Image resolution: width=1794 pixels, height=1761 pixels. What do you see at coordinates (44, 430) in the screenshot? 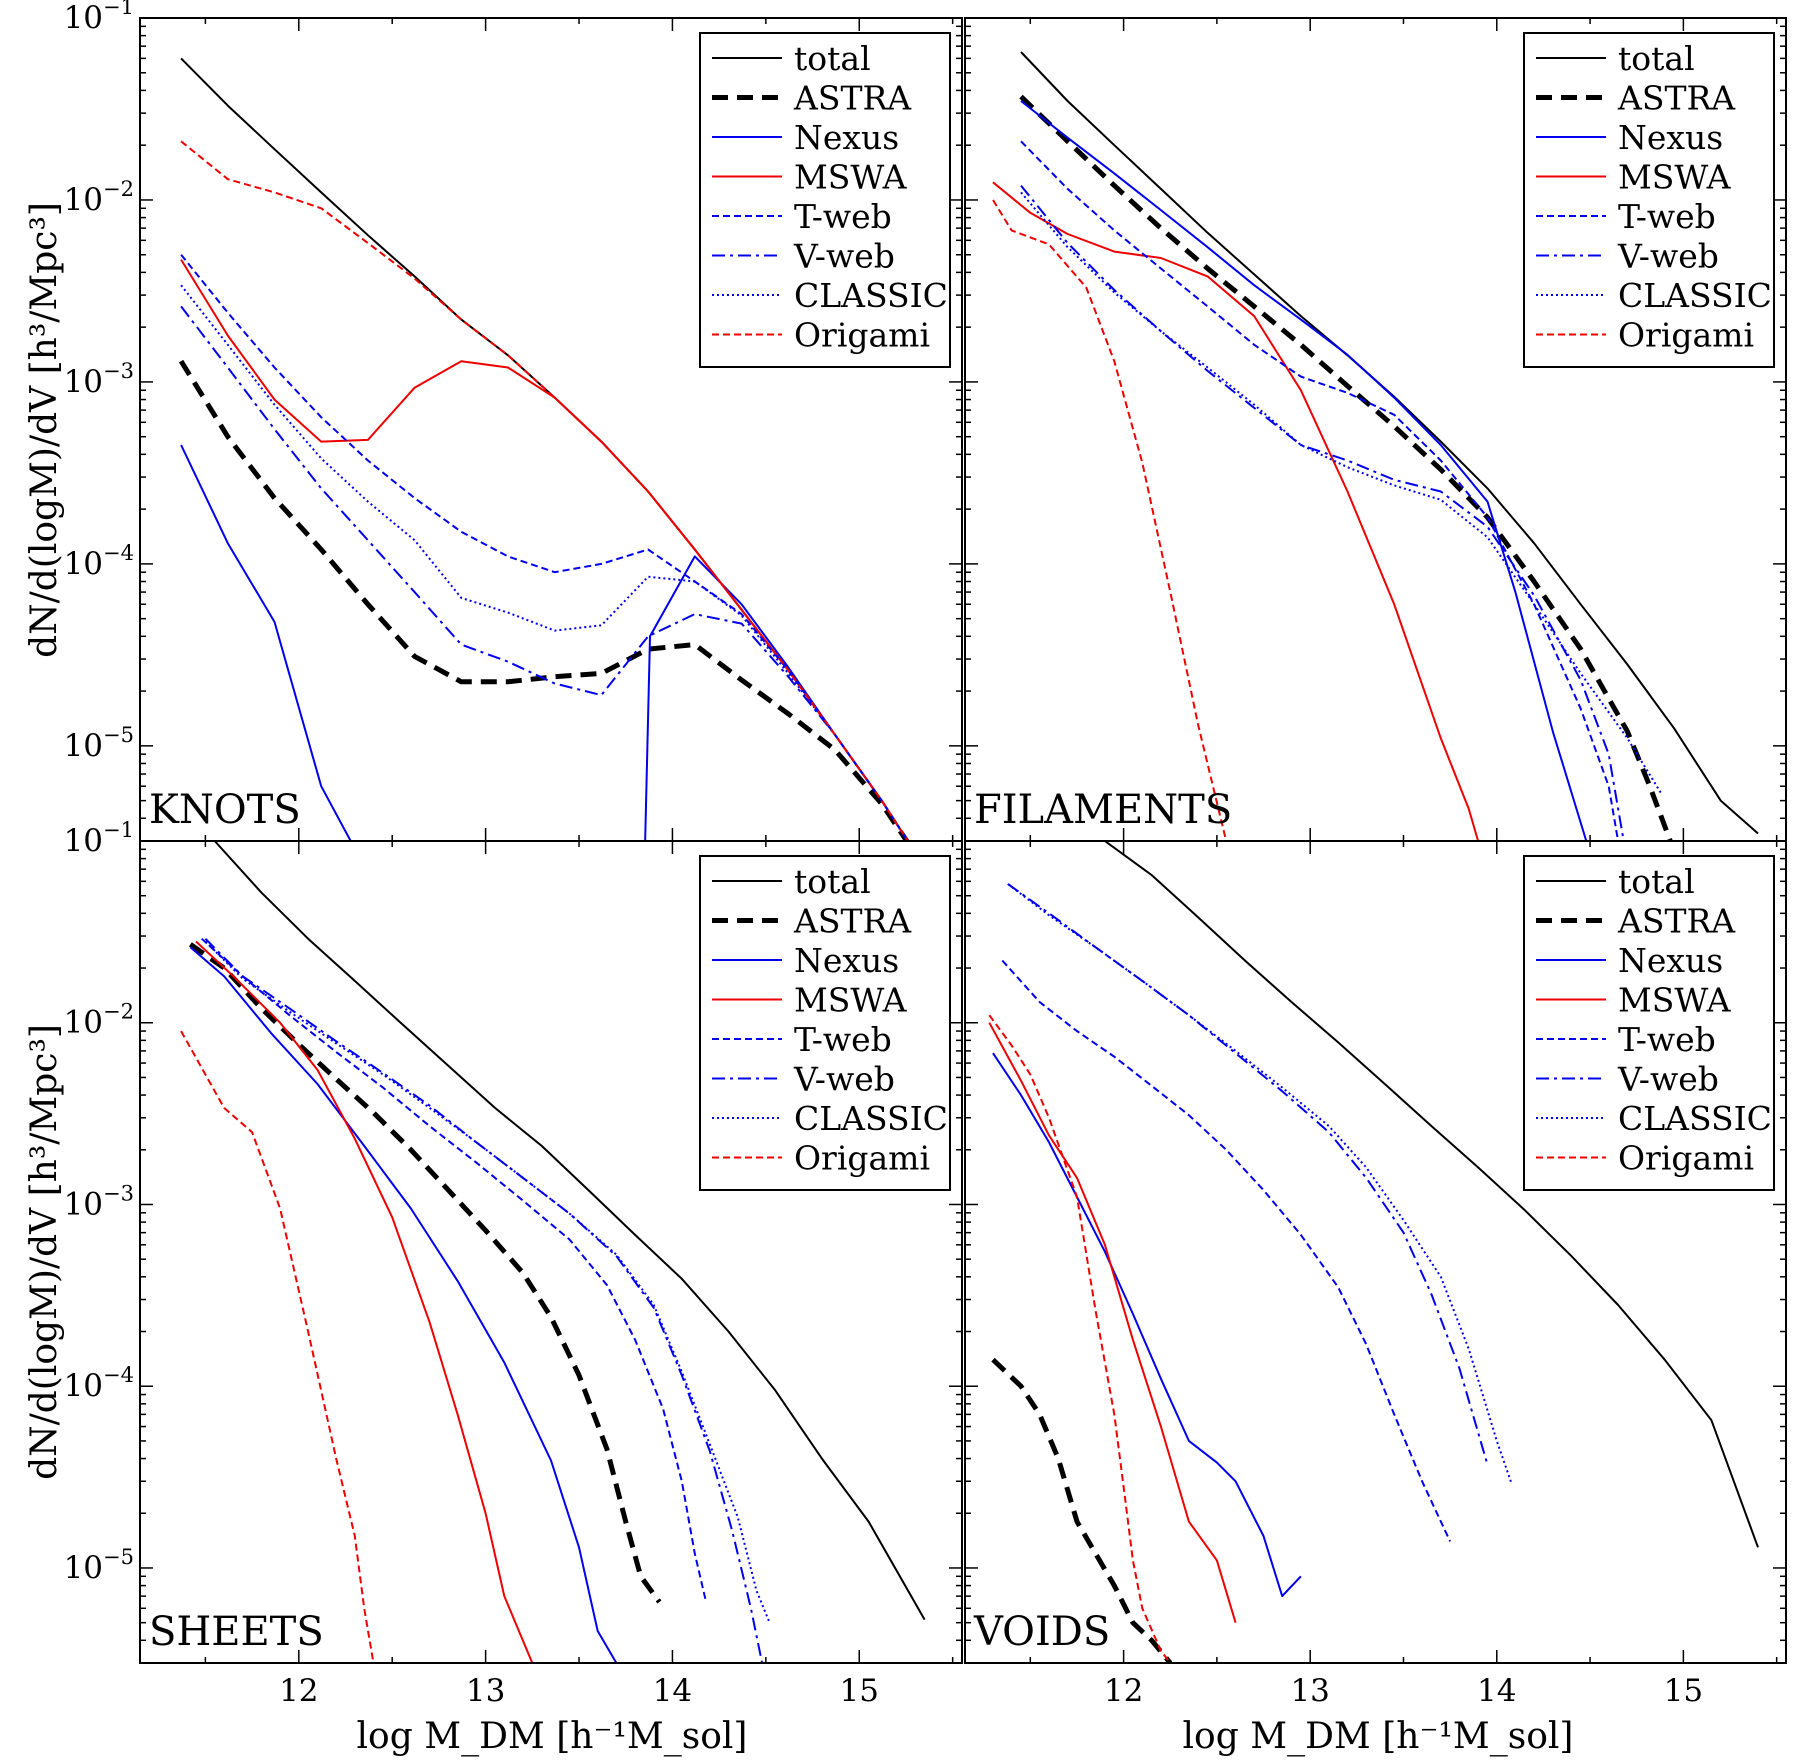
I see `y-axis-label-top: dN/d(logM)/dV [h³/Mpc³]` at bounding box center [44, 430].